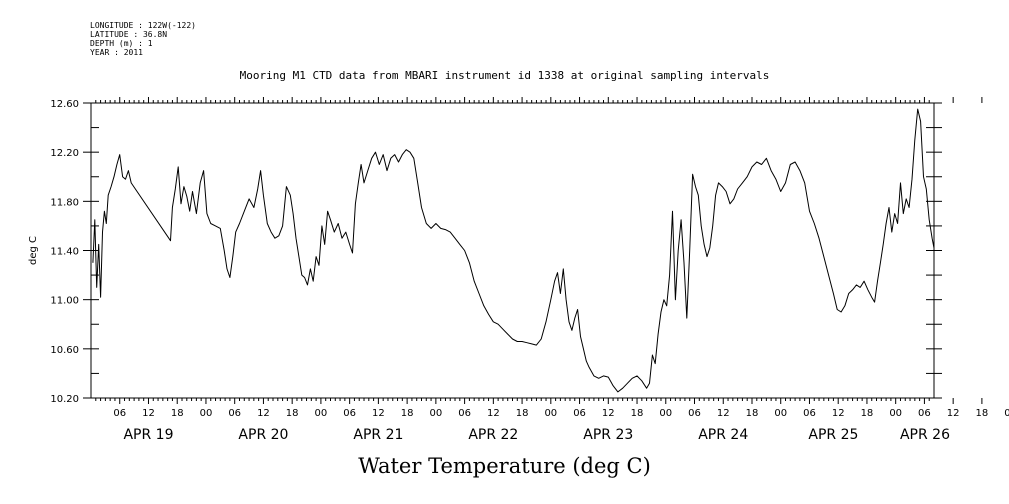 This screenshot has height=504, width=1009. I want to click on day-label: APR 19, so click(148, 435).